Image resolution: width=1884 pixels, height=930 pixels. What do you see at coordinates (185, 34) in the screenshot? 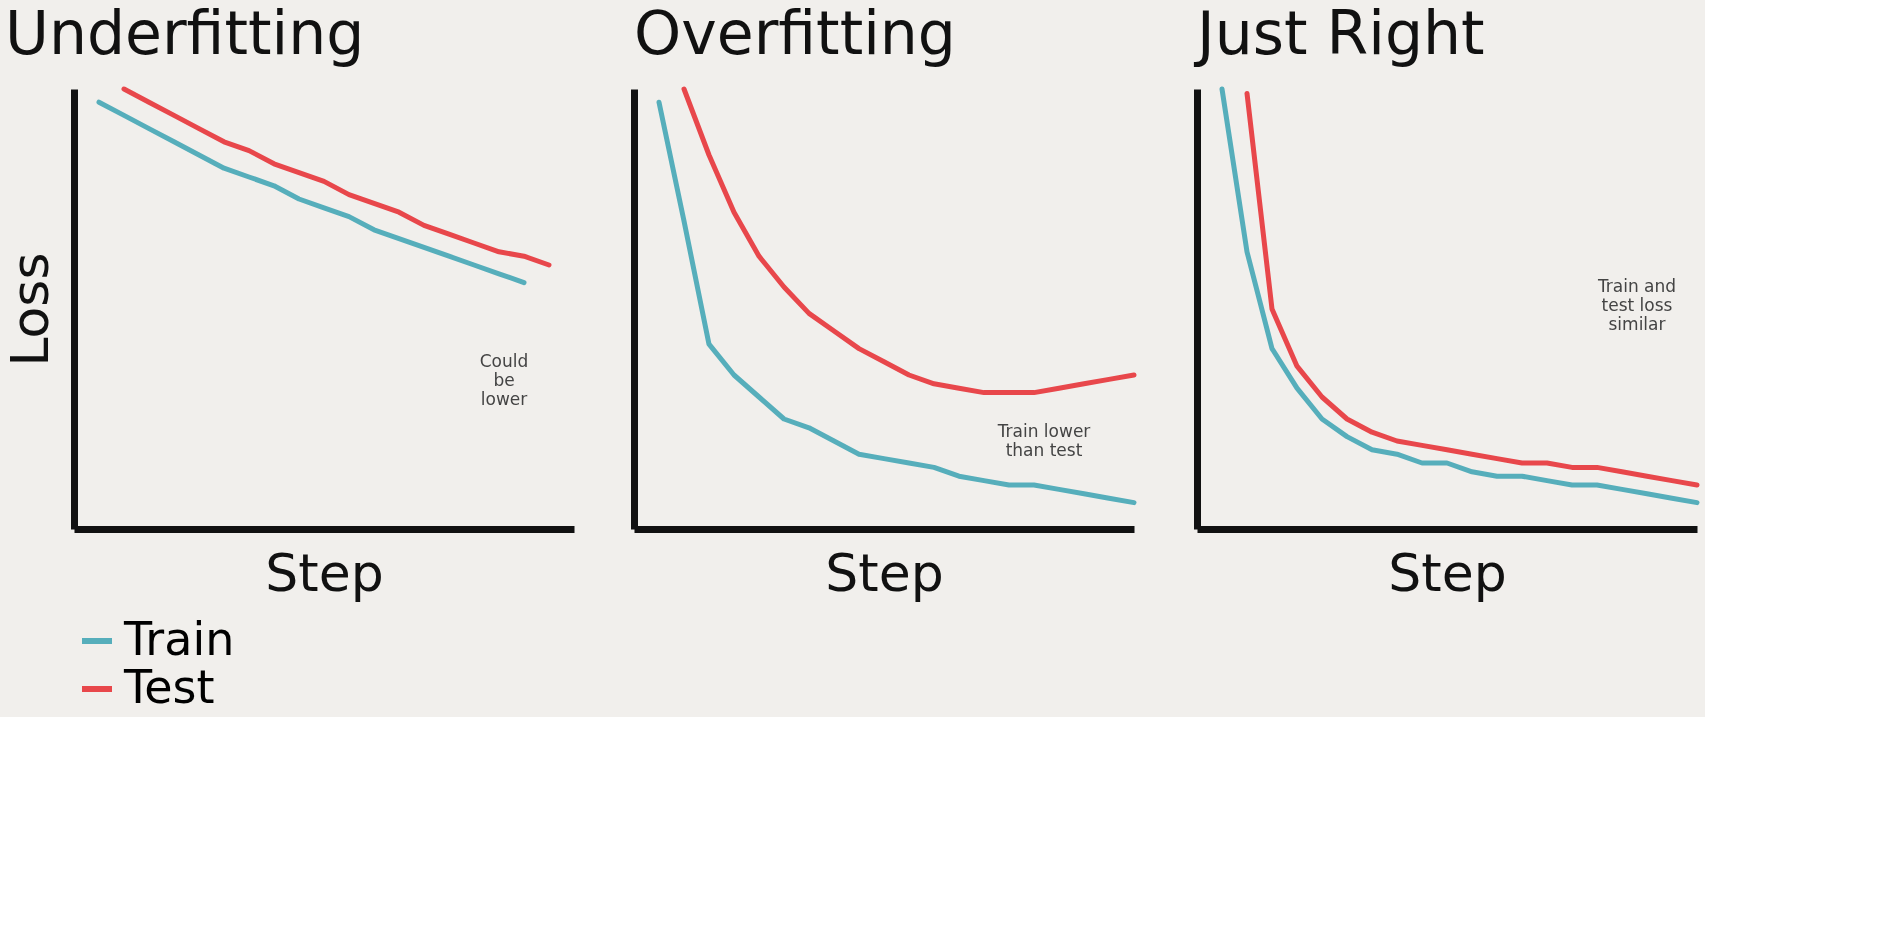
I see `chart-title: Underfitting` at bounding box center [185, 34].